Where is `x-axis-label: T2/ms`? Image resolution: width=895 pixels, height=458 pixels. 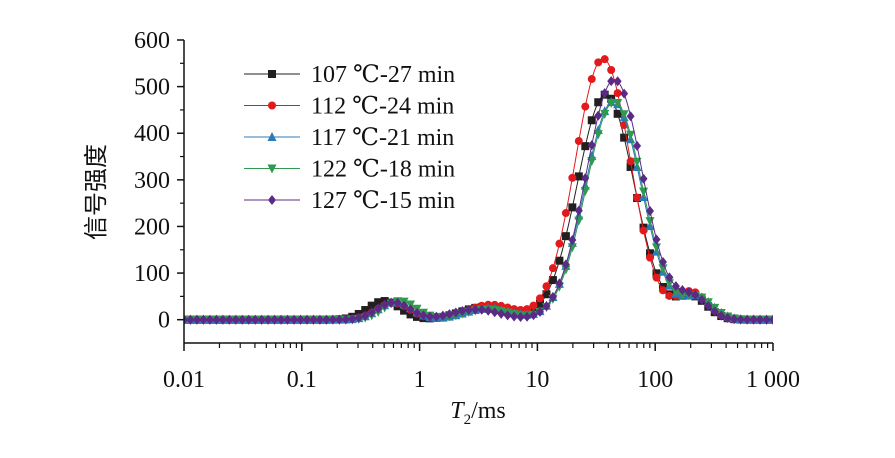
x-axis-label: T2/ms is located at coordinates (478, 413).